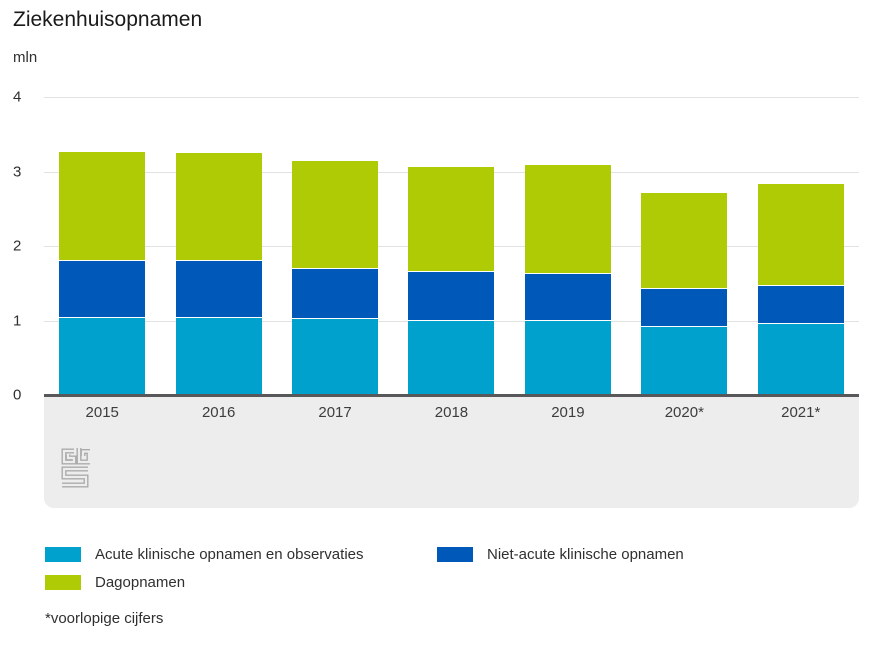 This screenshot has width=874, height=656. I want to click on chart-title: Ziekenhuisopnamen, so click(108, 19).